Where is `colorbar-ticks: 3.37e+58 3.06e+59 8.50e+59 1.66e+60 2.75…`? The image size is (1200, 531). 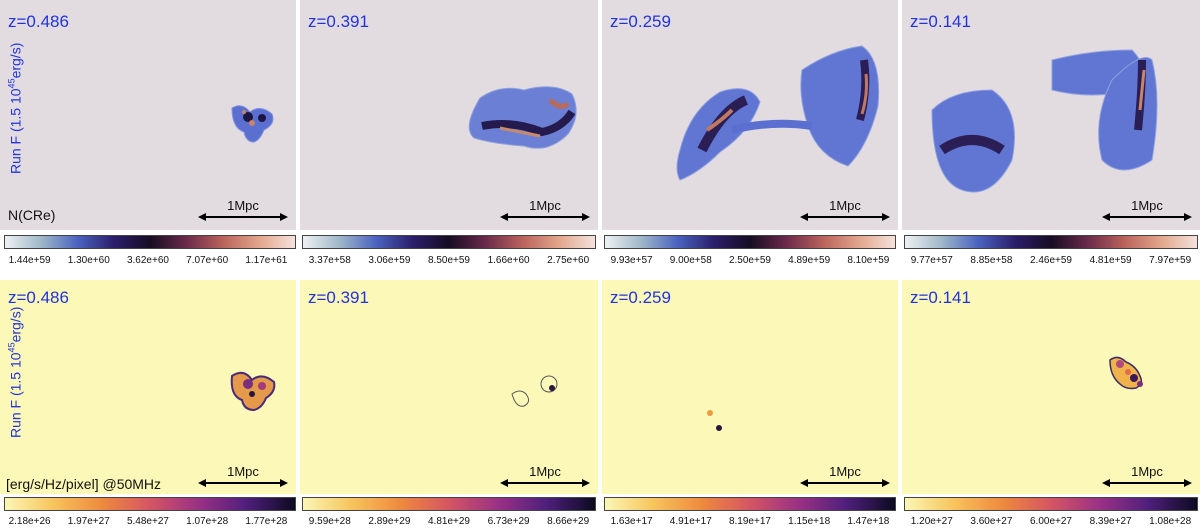 colorbar-ticks: 3.37e+58 3.06e+59 8.50e+59 1.66e+60 2.75… is located at coordinates (449, 260).